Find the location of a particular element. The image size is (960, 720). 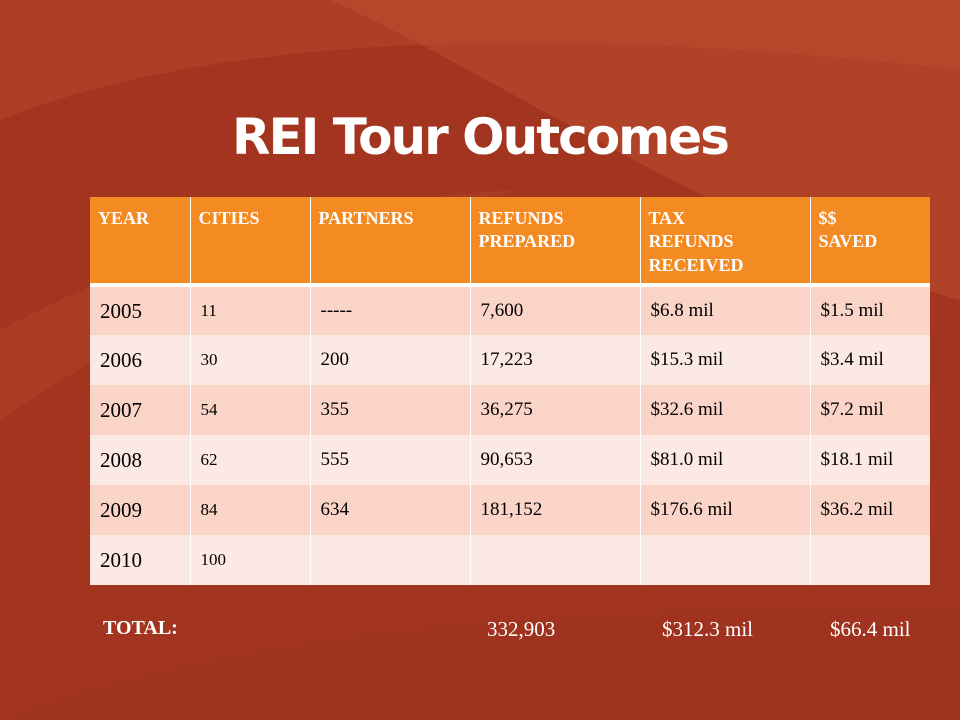

cell-year: 2008 is located at coordinates (140, 460).